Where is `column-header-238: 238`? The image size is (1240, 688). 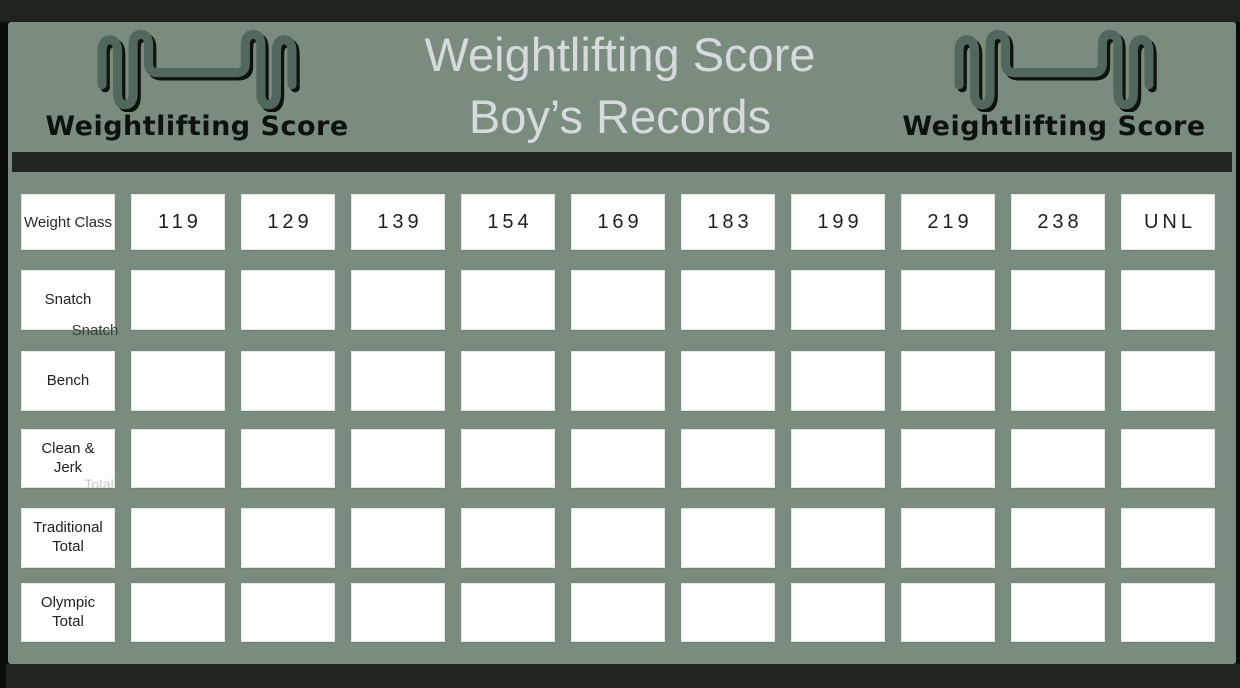 column-header-238: 238 is located at coordinates (1058, 222).